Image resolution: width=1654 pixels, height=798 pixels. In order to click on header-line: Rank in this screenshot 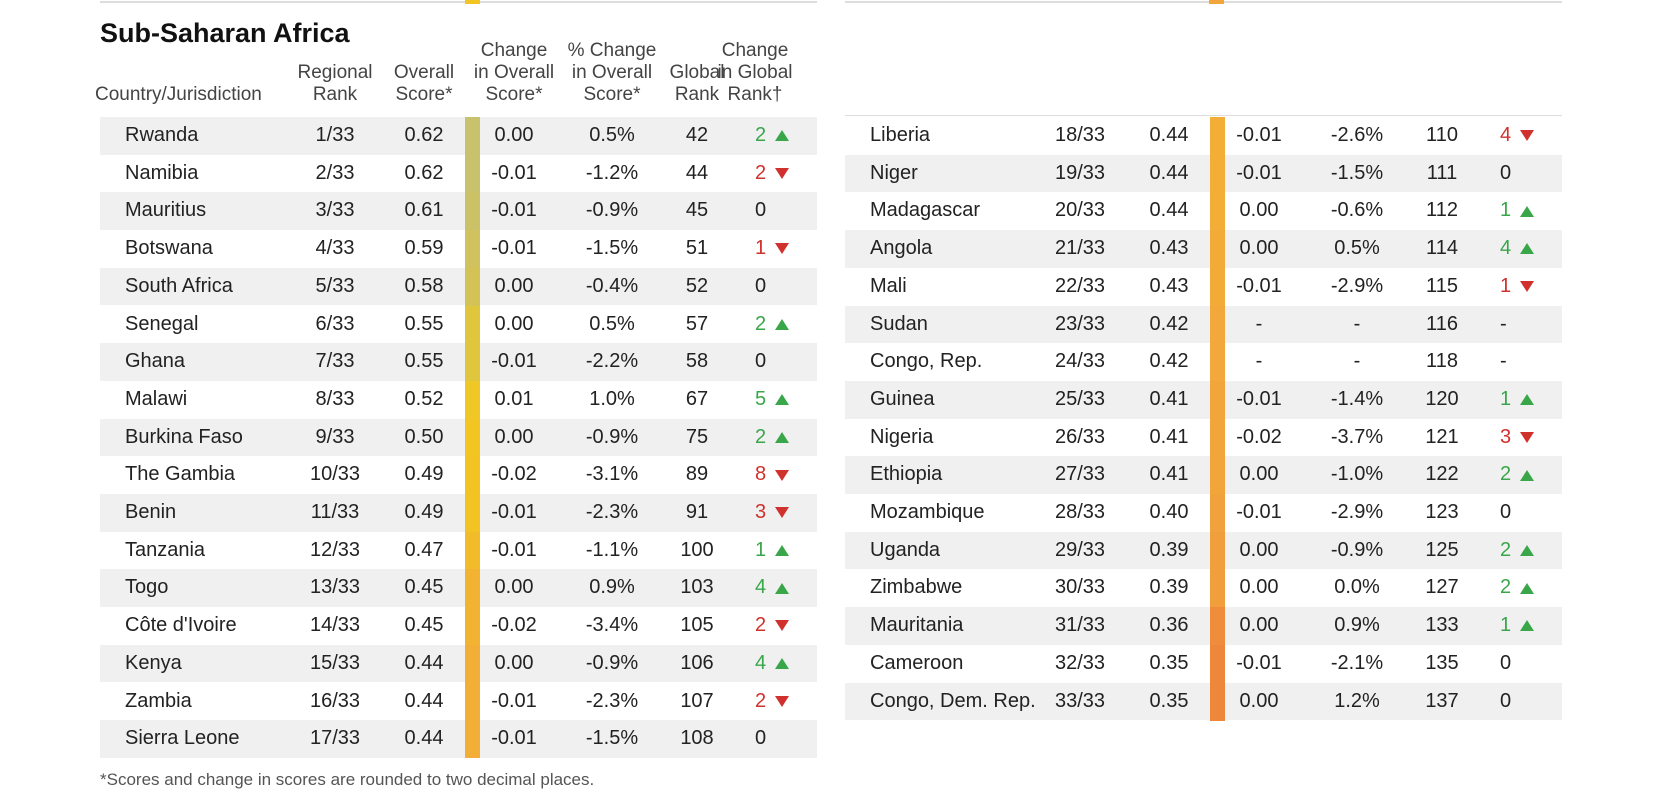, I will do `click(335, 94)`.